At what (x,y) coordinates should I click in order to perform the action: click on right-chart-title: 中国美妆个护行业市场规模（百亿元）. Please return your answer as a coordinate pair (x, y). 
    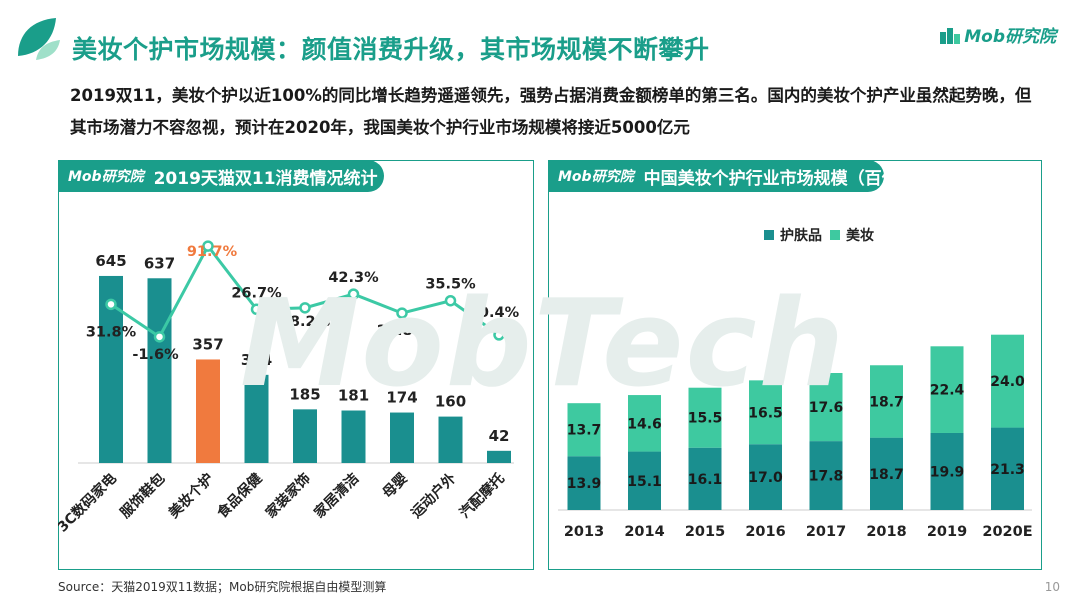
    Looking at the image, I should click on (788, 178).